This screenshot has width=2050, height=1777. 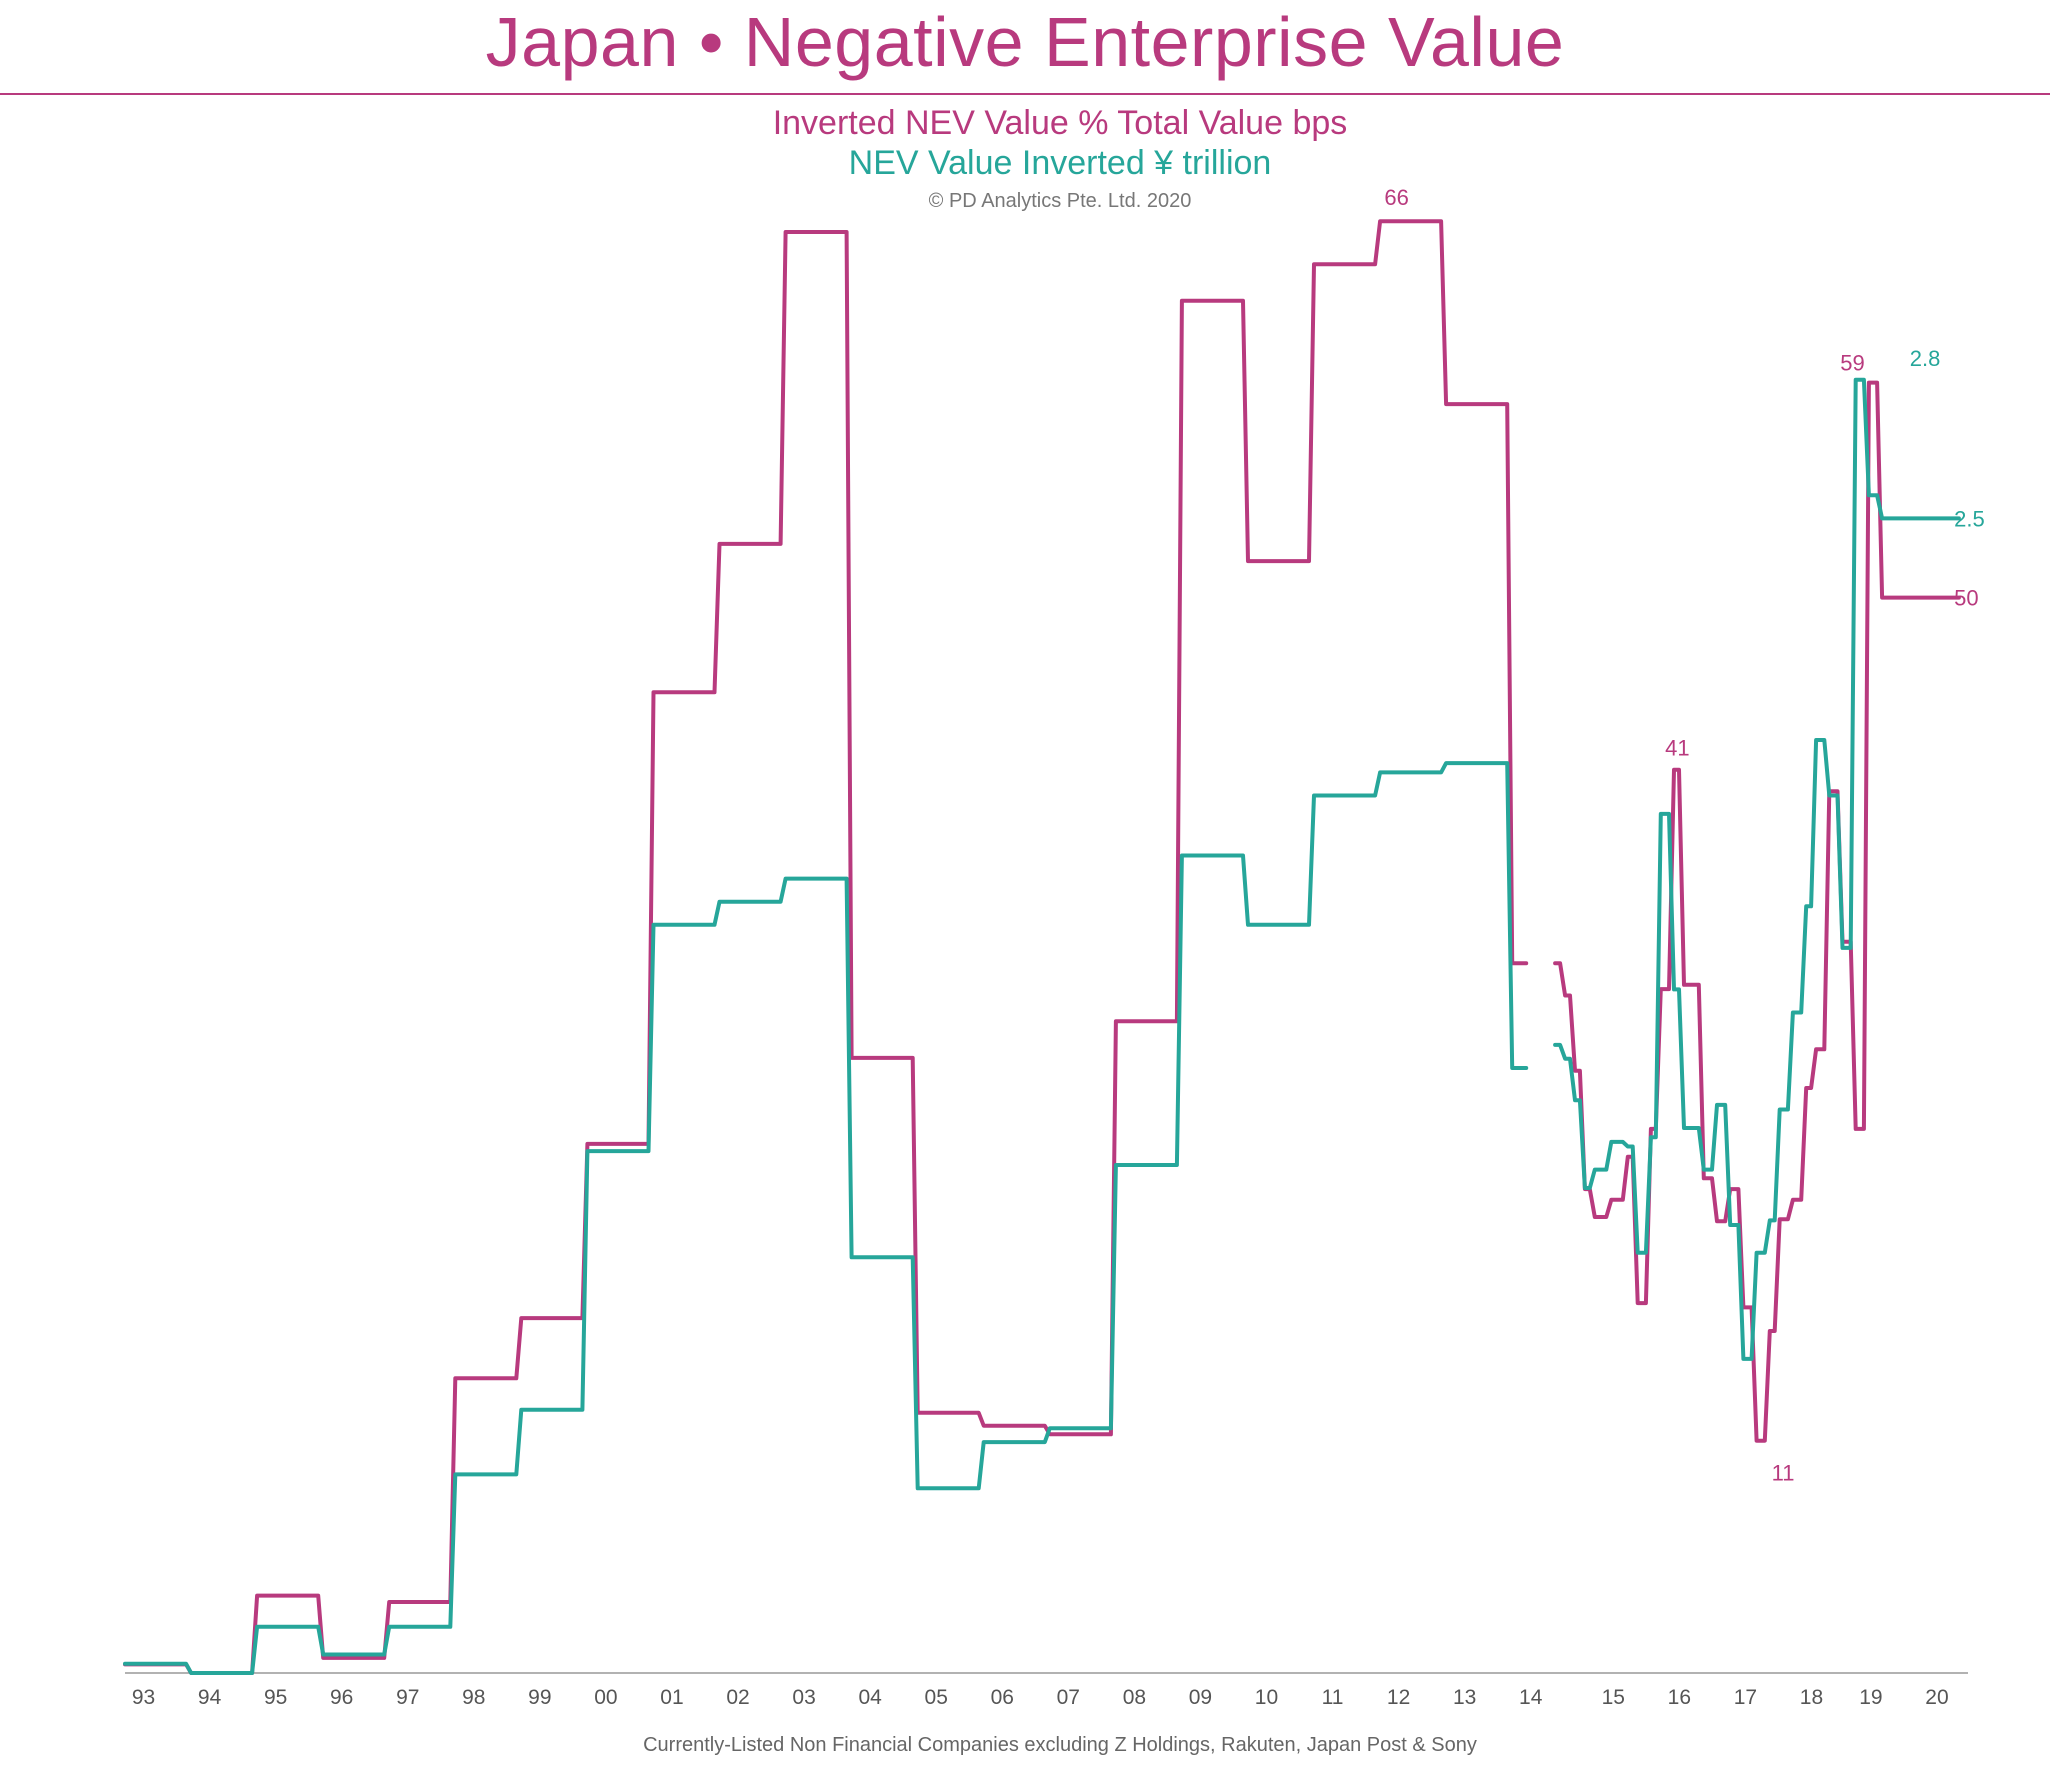 I want to click on x-tick-label: 08, so click(x=1134, y=1697).